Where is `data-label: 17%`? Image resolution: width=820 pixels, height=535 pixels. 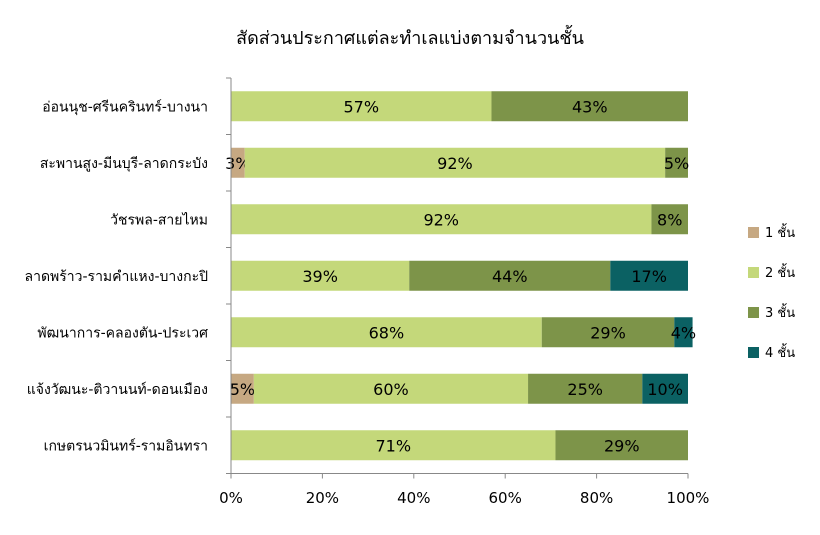 data-label: 17% is located at coordinates (649, 276).